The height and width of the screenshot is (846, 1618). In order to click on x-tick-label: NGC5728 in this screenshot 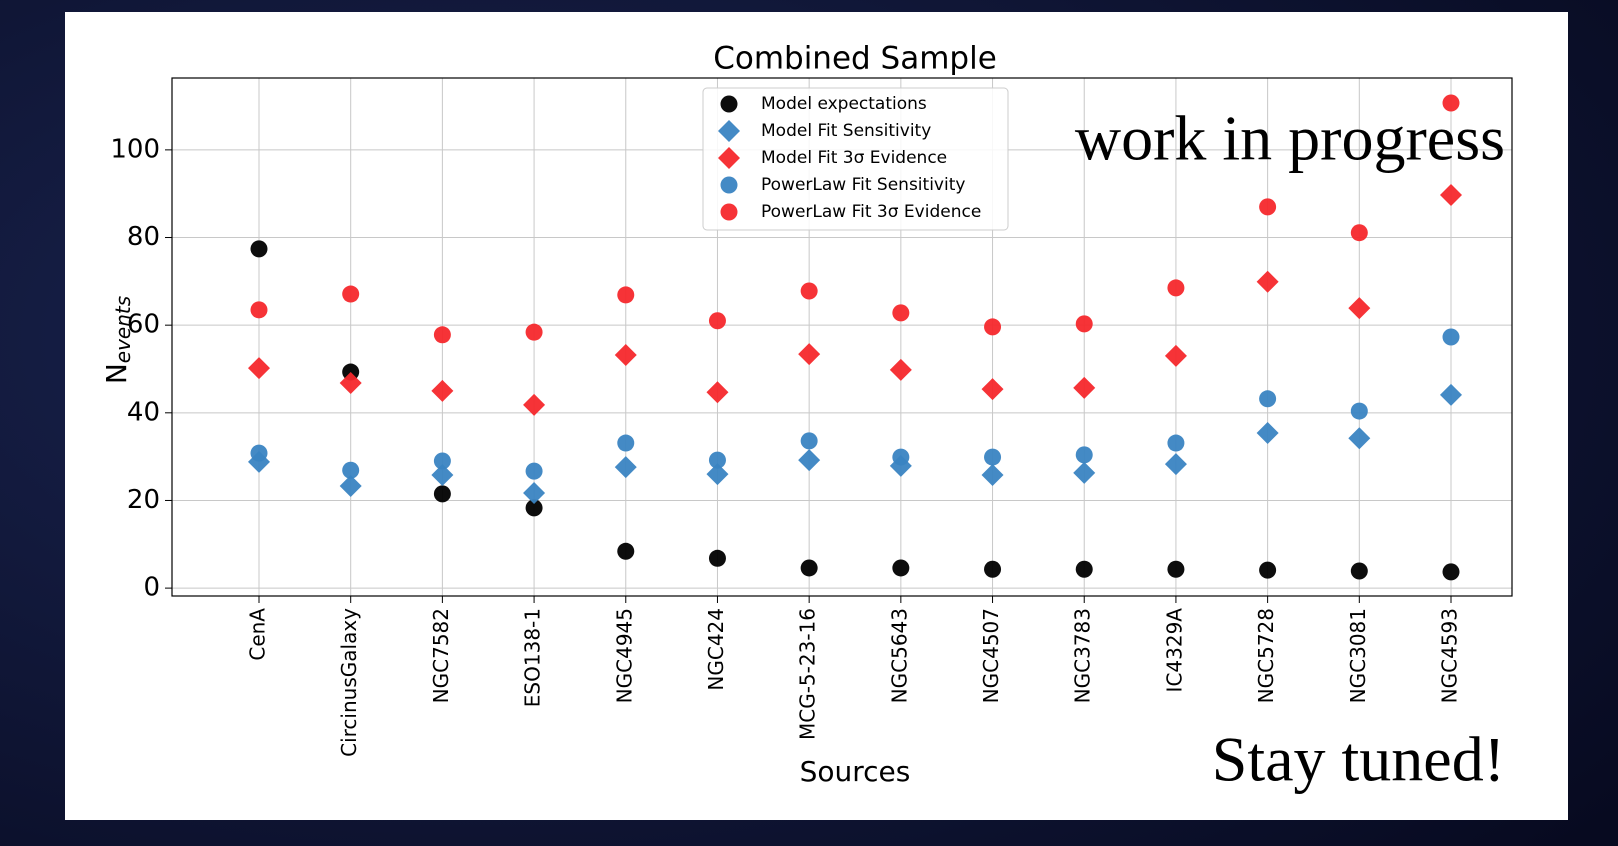, I will do `click(1266, 655)`.